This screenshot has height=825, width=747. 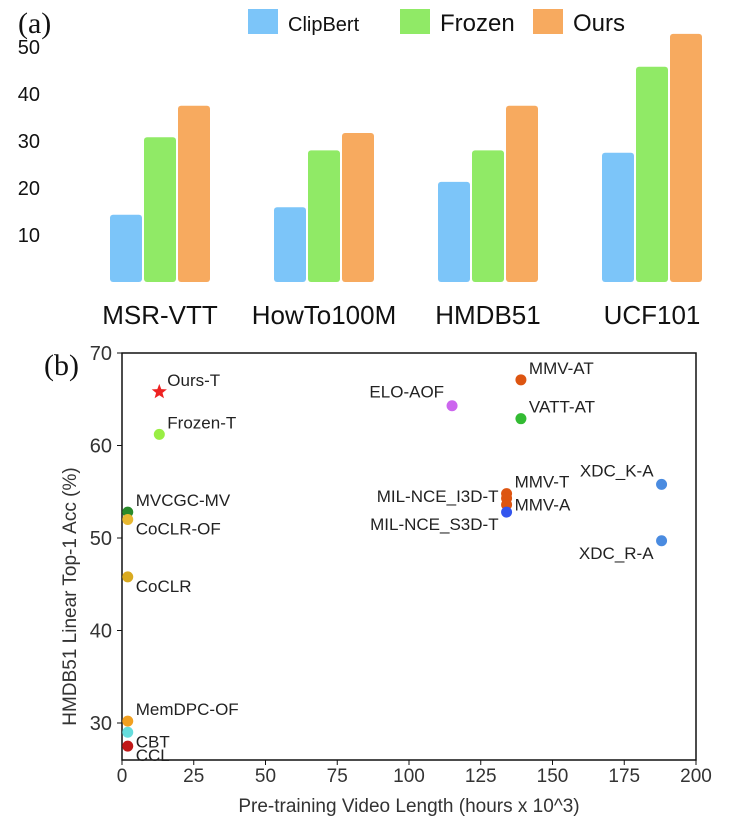 I want to click on scatter-x-tick-label: 100, so click(x=409, y=776).